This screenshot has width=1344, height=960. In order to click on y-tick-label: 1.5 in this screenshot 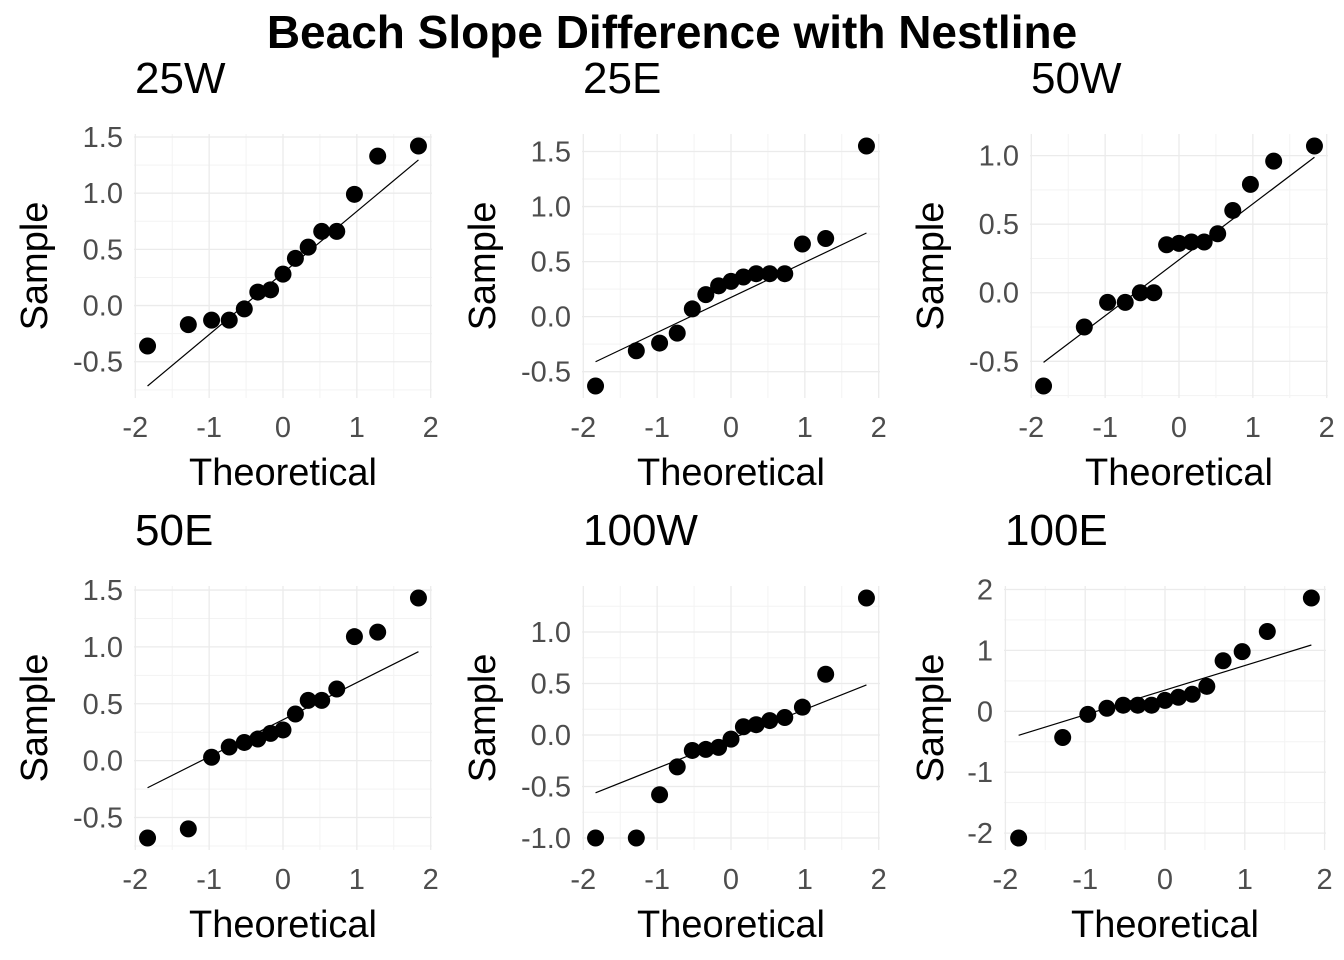, I will do `click(103, 591)`.